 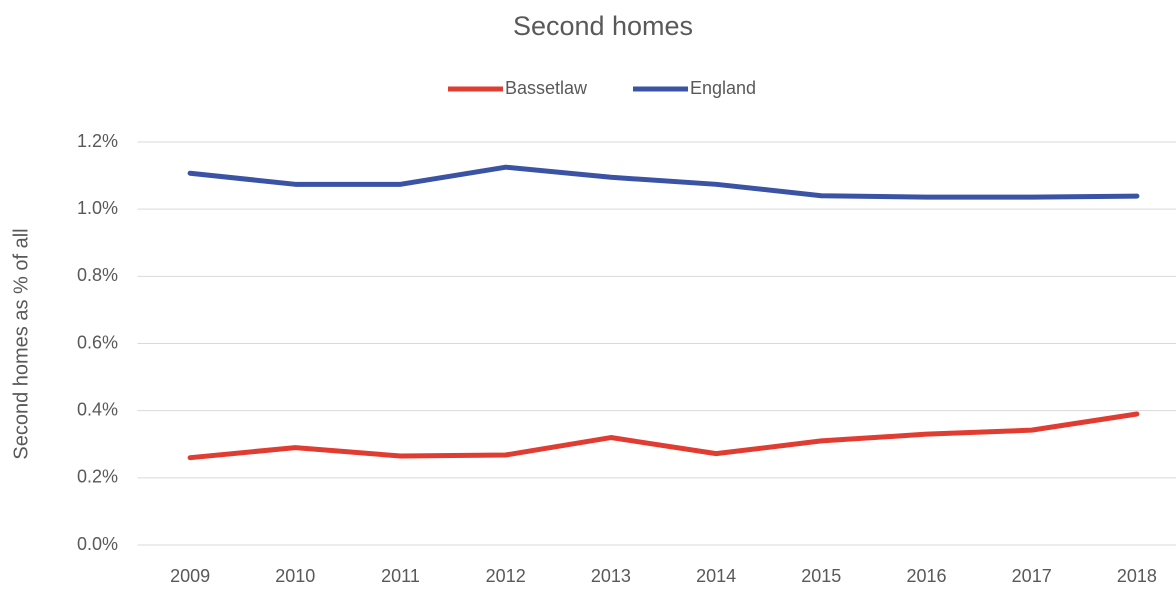 What do you see at coordinates (97, 477) in the screenshot?
I see `y-tick-label: 0.2%` at bounding box center [97, 477].